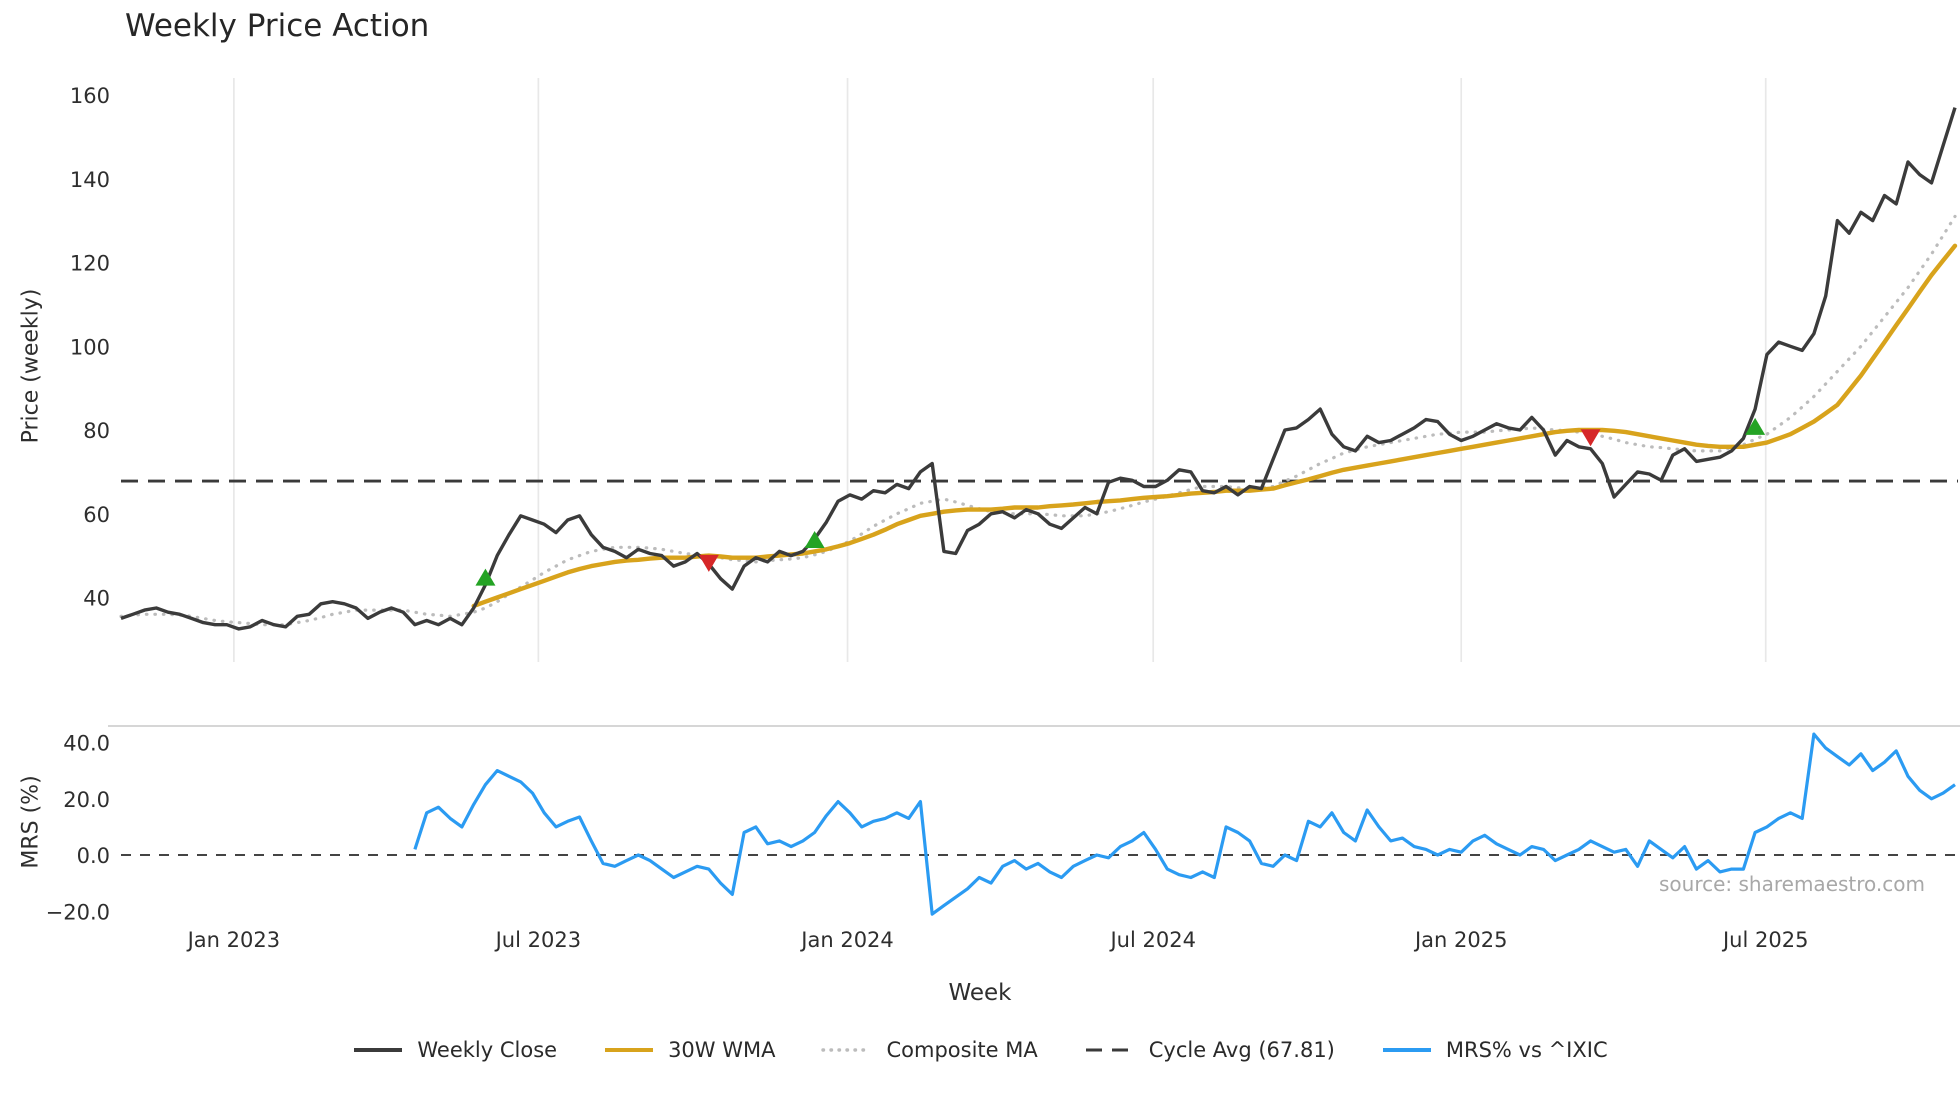 The width and height of the screenshot is (1960, 1102). Describe the element at coordinates (1526, 1050) in the screenshot. I see `legend-label: MRS% vs ^IXIC` at that location.